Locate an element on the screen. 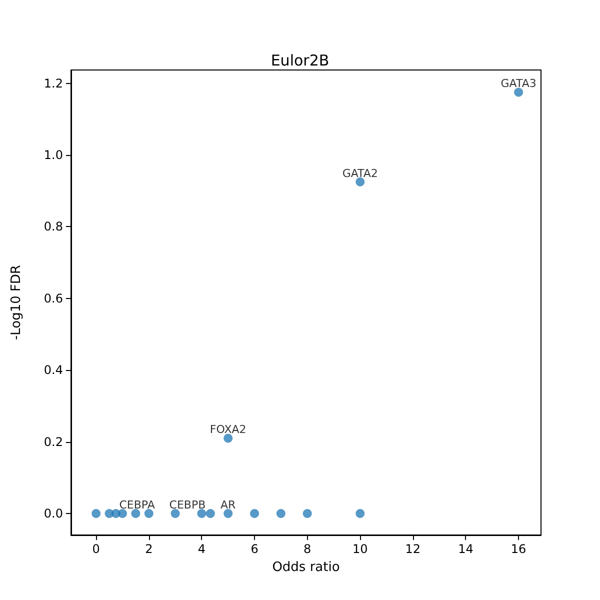 The width and height of the screenshot is (600, 600). y-tick-label: 0.0 is located at coordinates (53, 513).